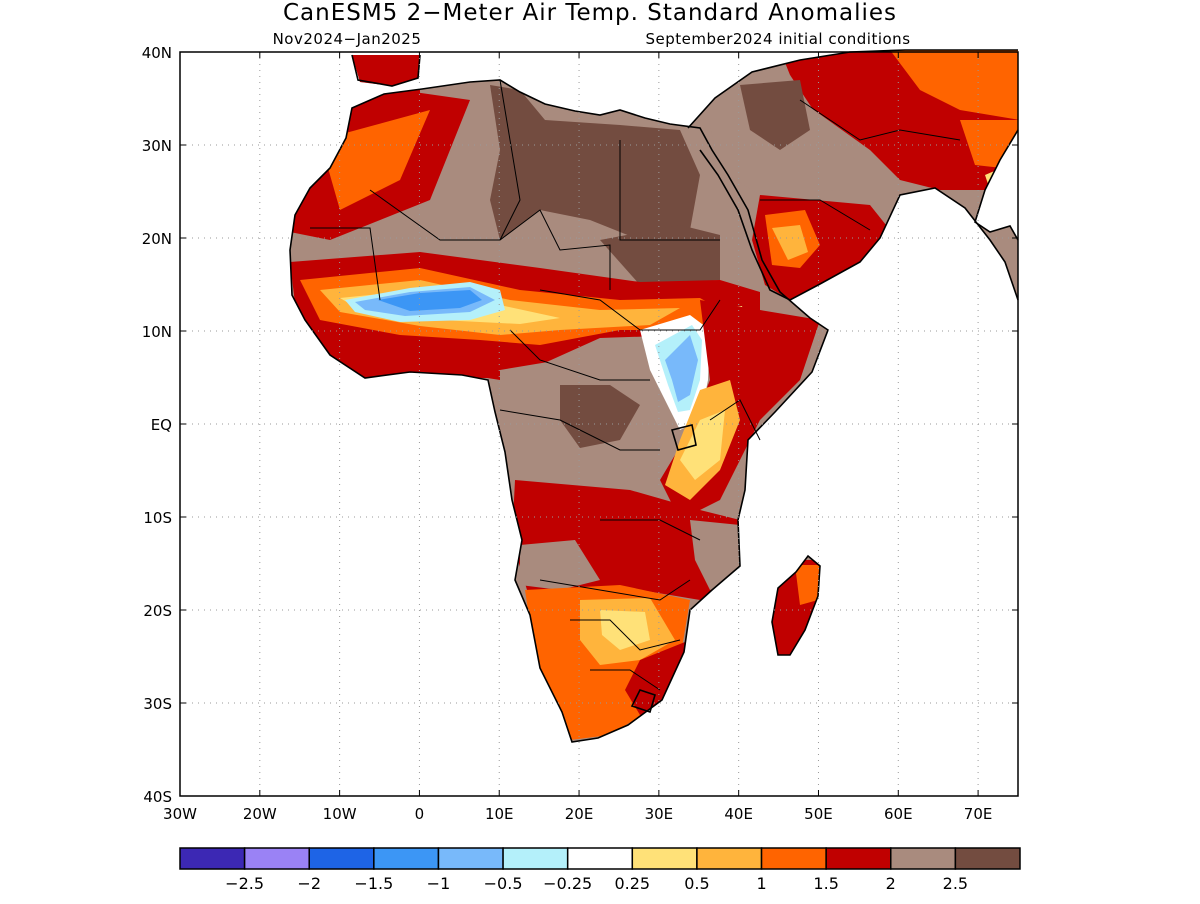 The image size is (1200, 904). What do you see at coordinates (978, 814) in the screenshot?
I see `lon-tick-label: 70E` at bounding box center [978, 814].